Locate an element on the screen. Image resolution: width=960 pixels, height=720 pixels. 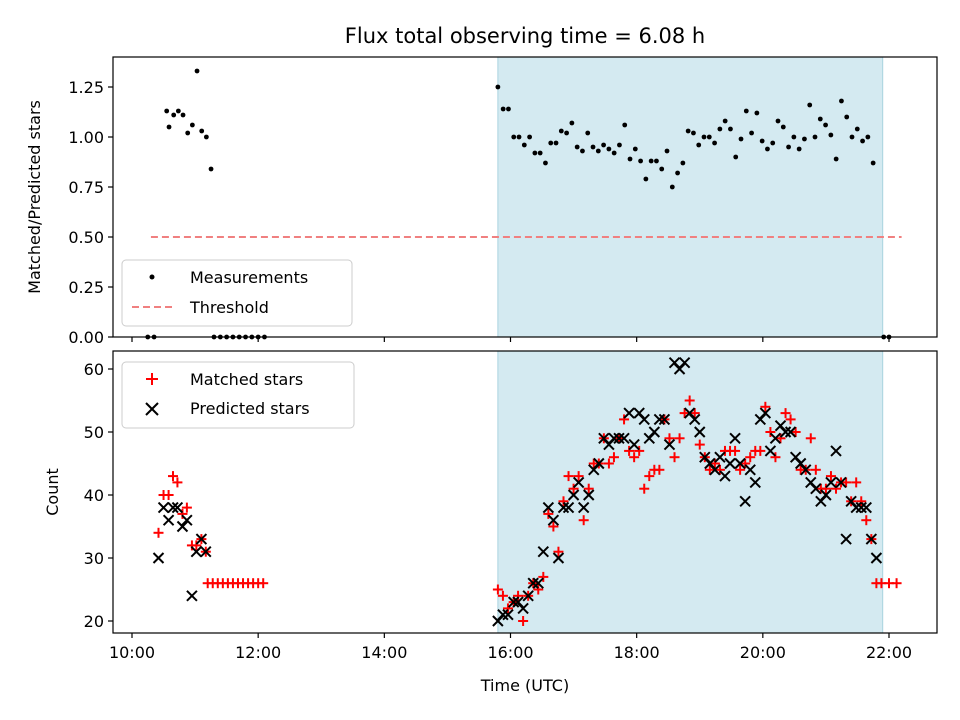
bottom-y-tick-label: 50 is located at coordinates (94, 432).